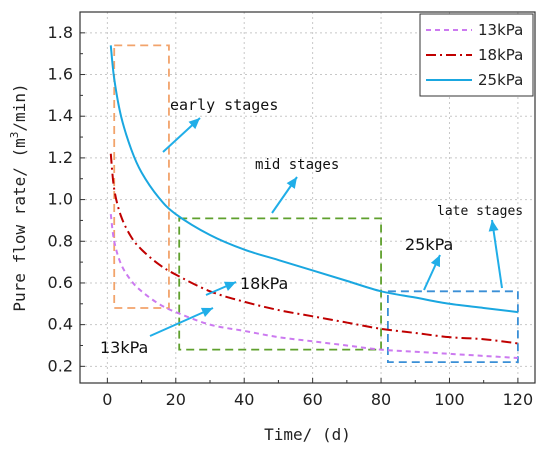  What do you see at coordinates (497, 254) in the screenshot?
I see `arrow-late-stages-shaft` at bounding box center [497, 254].